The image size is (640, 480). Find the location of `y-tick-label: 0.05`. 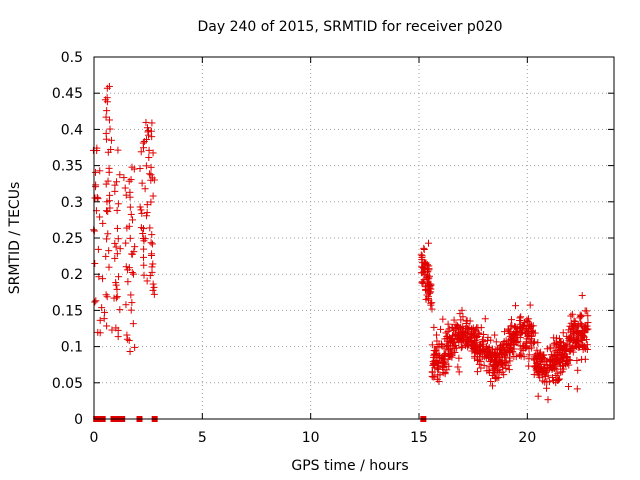

y-tick-label: 0.05 is located at coordinates (67, 384).